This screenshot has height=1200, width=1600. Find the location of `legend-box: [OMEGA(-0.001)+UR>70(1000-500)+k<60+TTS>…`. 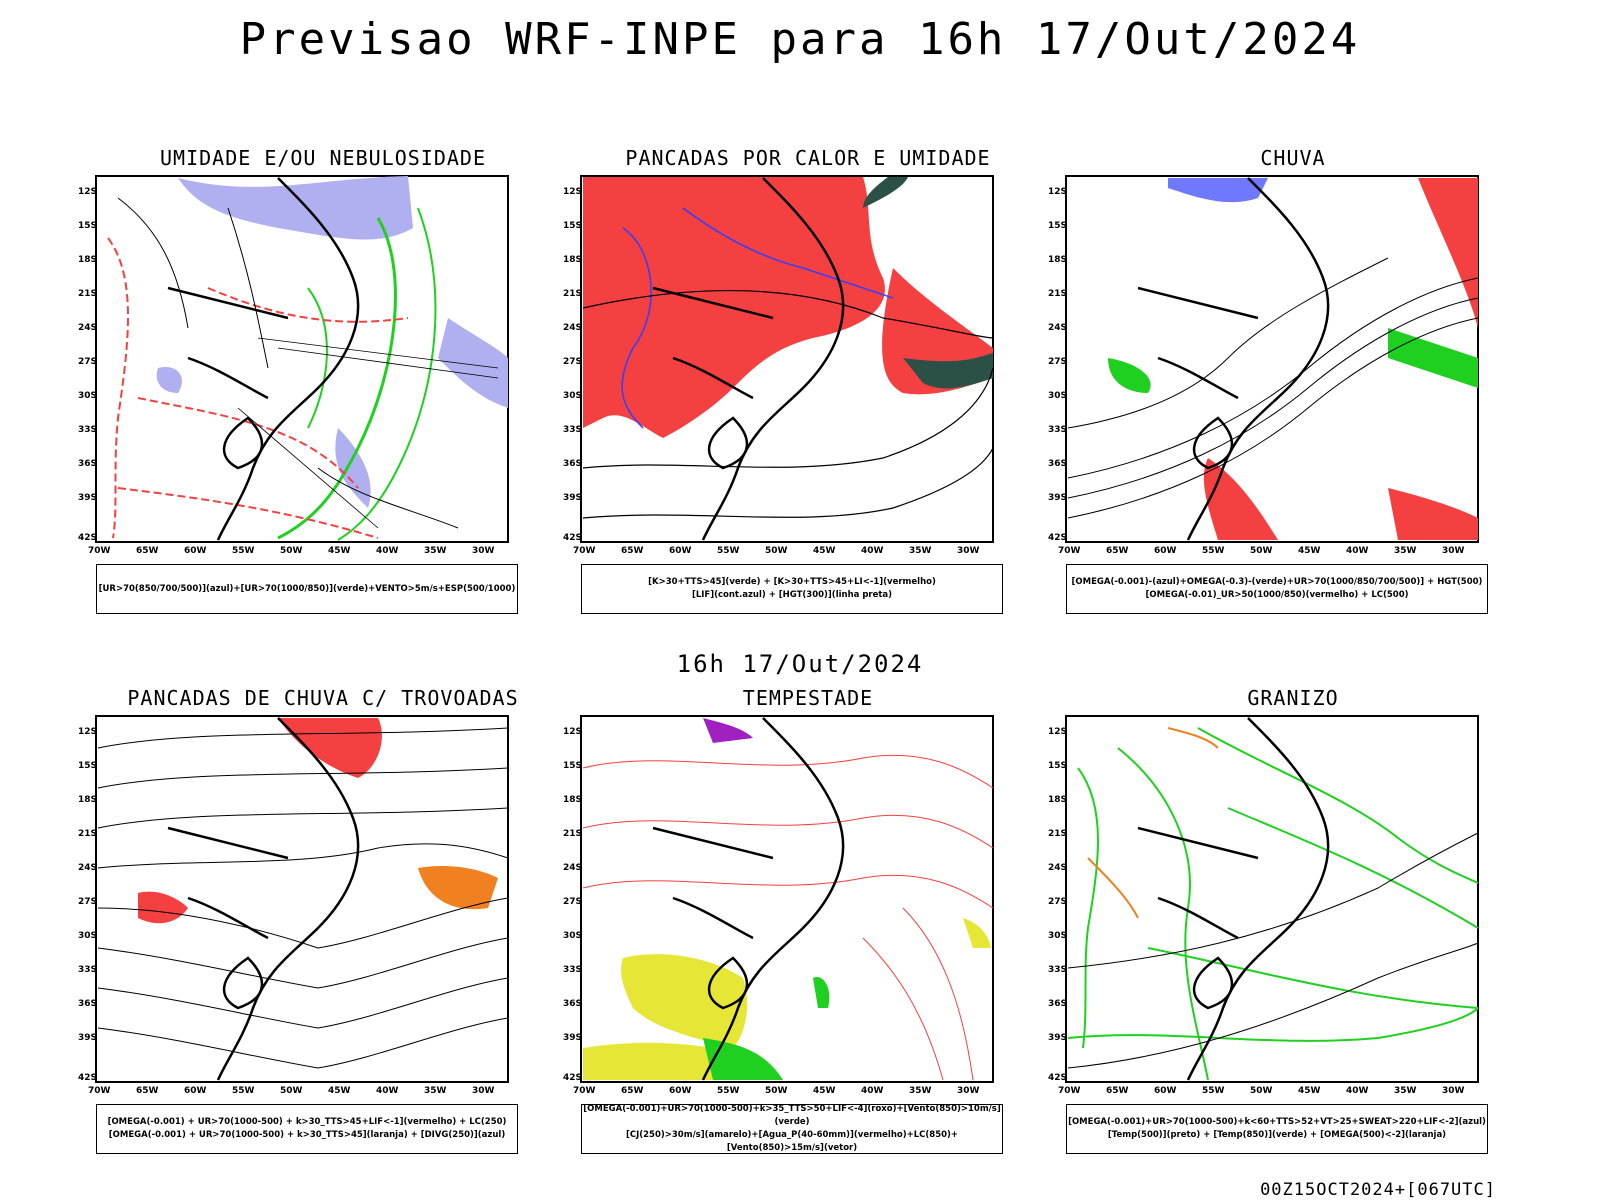

legend-box: [OMEGA(-0.001)+UR>70(1000-500)+k<60+TTS>… is located at coordinates (1277, 1129).